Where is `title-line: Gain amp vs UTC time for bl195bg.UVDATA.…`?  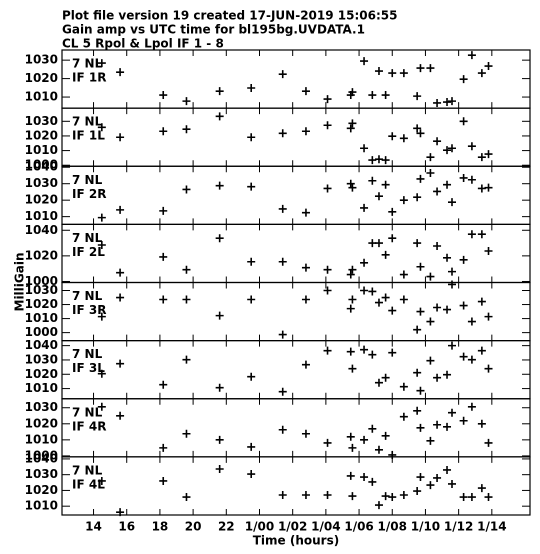
title-line: Gain amp vs UTC time for bl195bg.UVDATA.… is located at coordinates (213, 30).